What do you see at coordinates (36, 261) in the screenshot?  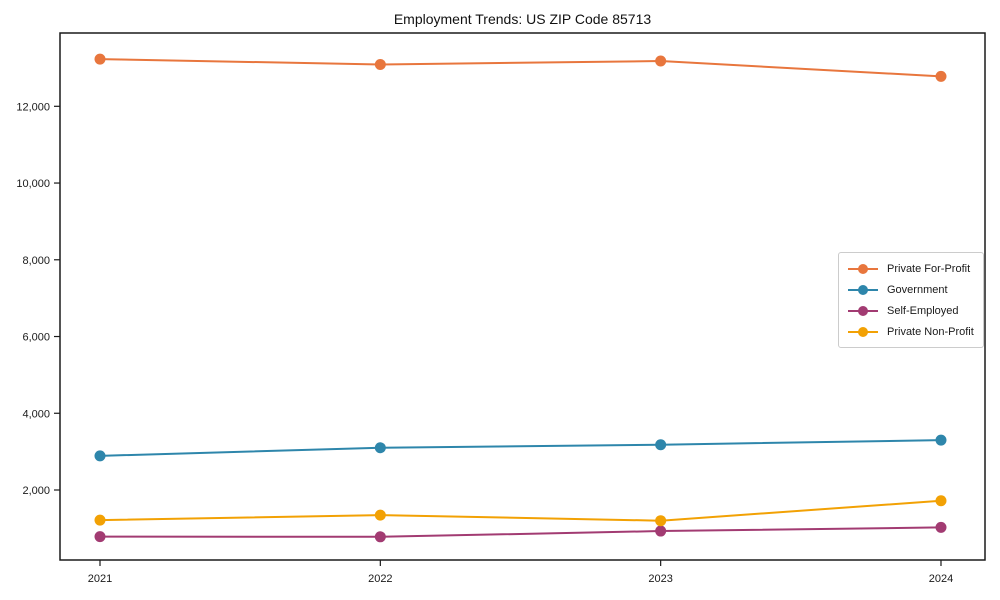 I see `y-tick-label: 8,000` at bounding box center [36, 261].